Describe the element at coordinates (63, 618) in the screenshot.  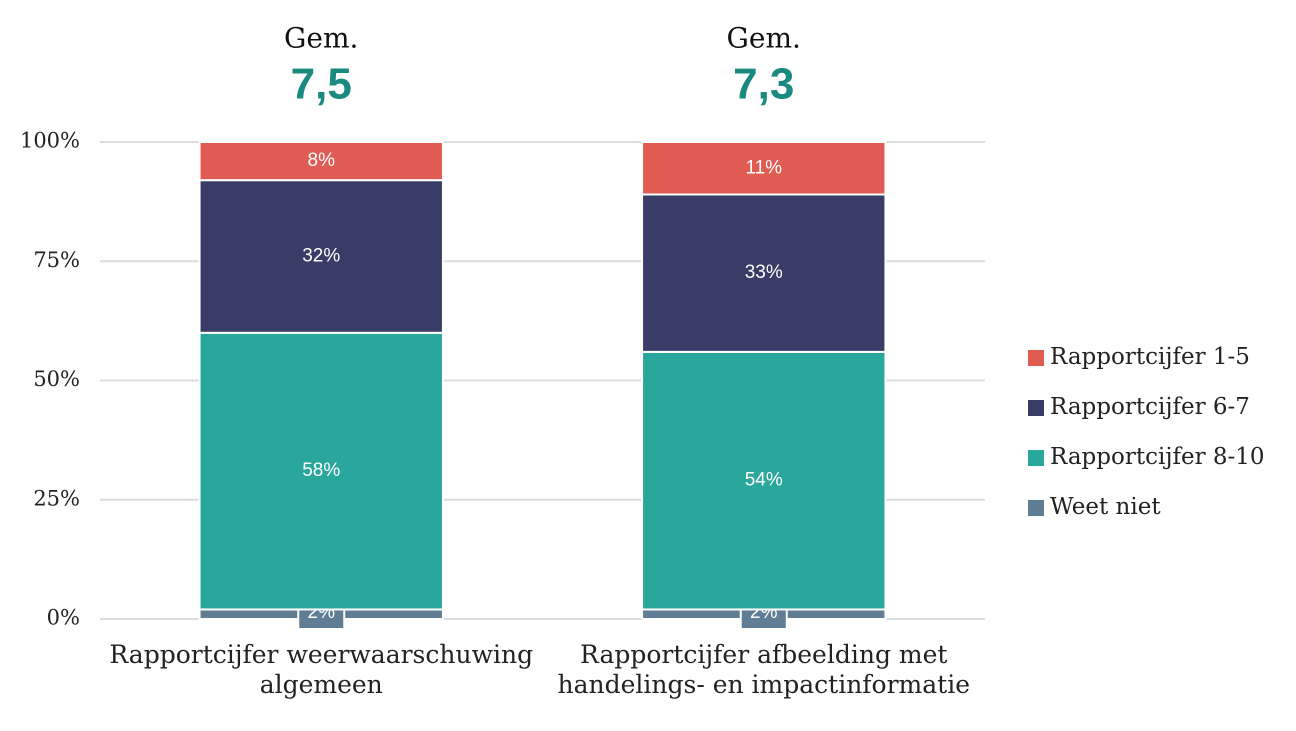
I see `y-tick-label: 0%` at that location.